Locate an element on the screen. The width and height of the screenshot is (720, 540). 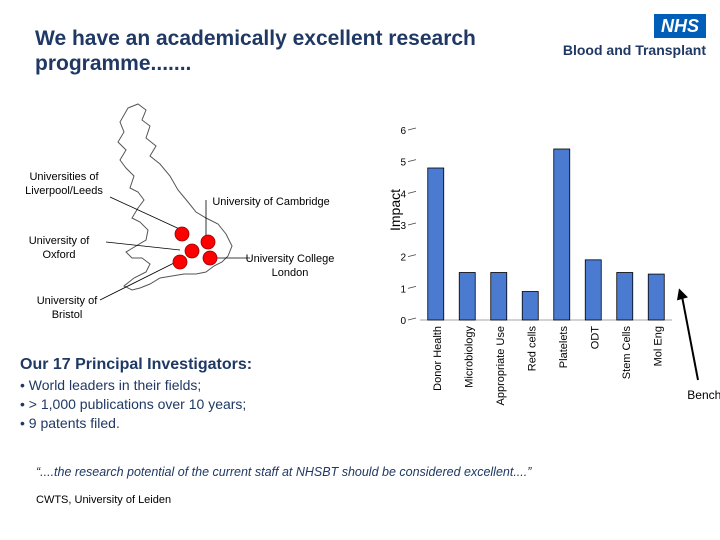
y-tick-label: 4 is located at coordinates (403, 194).